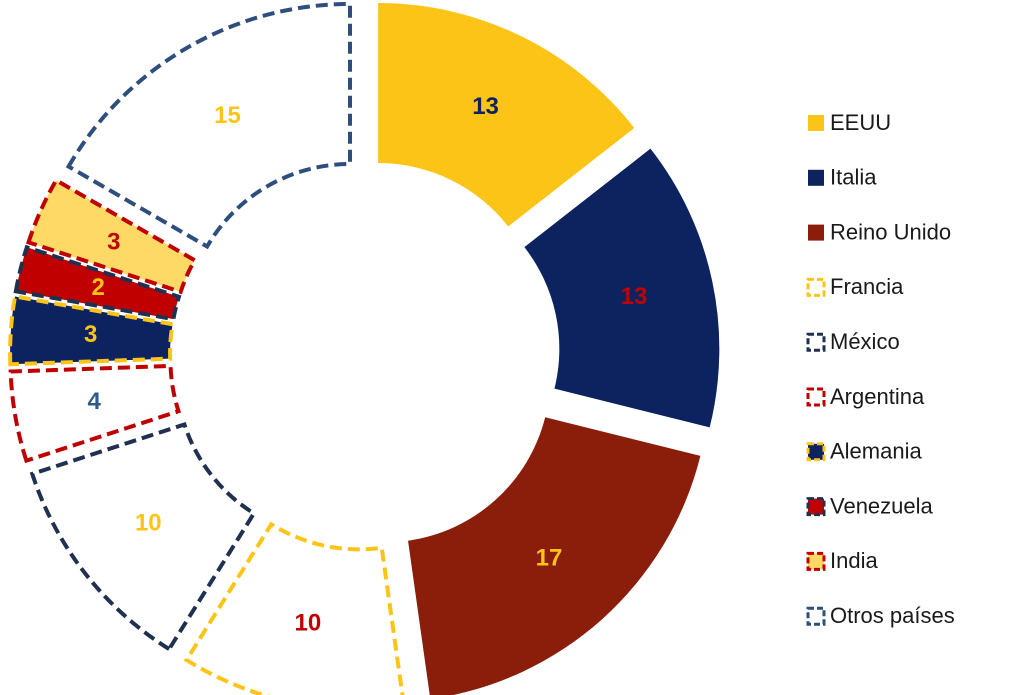 This screenshot has width=1009, height=695. What do you see at coordinates (876, 451) in the screenshot?
I see `legend-label: Alemania` at bounding box center [876, 451].